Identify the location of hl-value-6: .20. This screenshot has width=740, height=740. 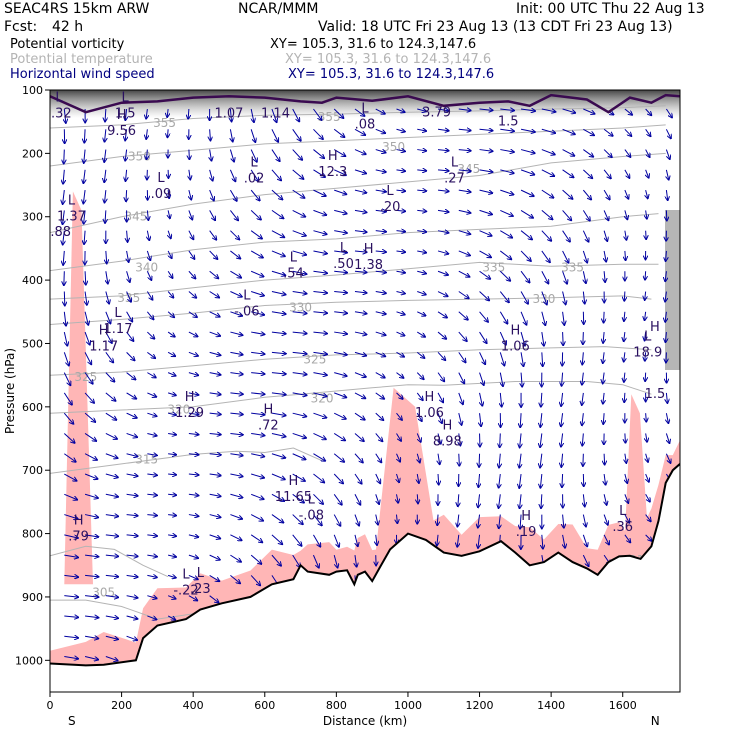
(390, 207).